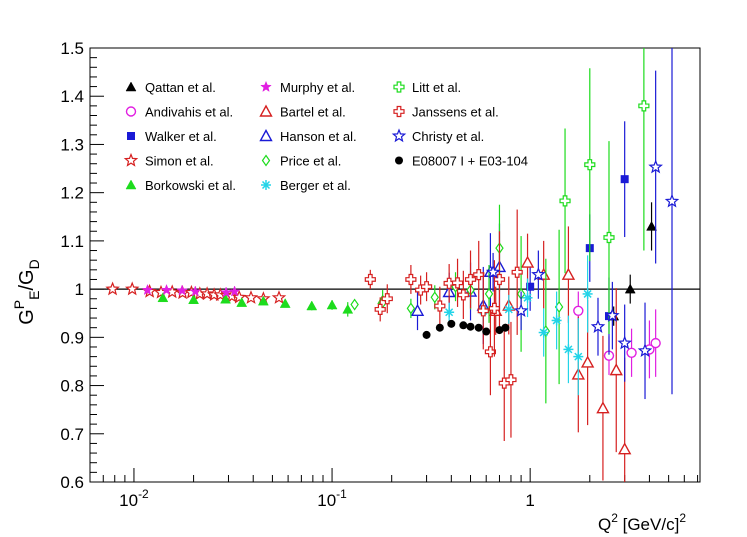  What do you see at coordinates (72, 386) in the screenshot?
I see `y-tick-label: 0.8` at bounding box center [72, 386].